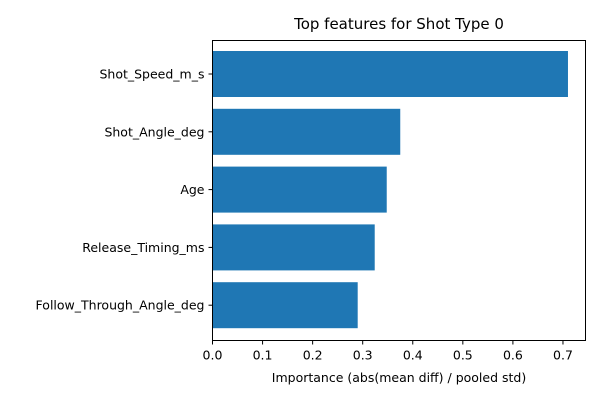 This screenshot has height=400, width=600. What do you see at coordinates (306, 131) in the screenshot?
I see `bar-shot-angle-deg` at bounding box center [306, 131].